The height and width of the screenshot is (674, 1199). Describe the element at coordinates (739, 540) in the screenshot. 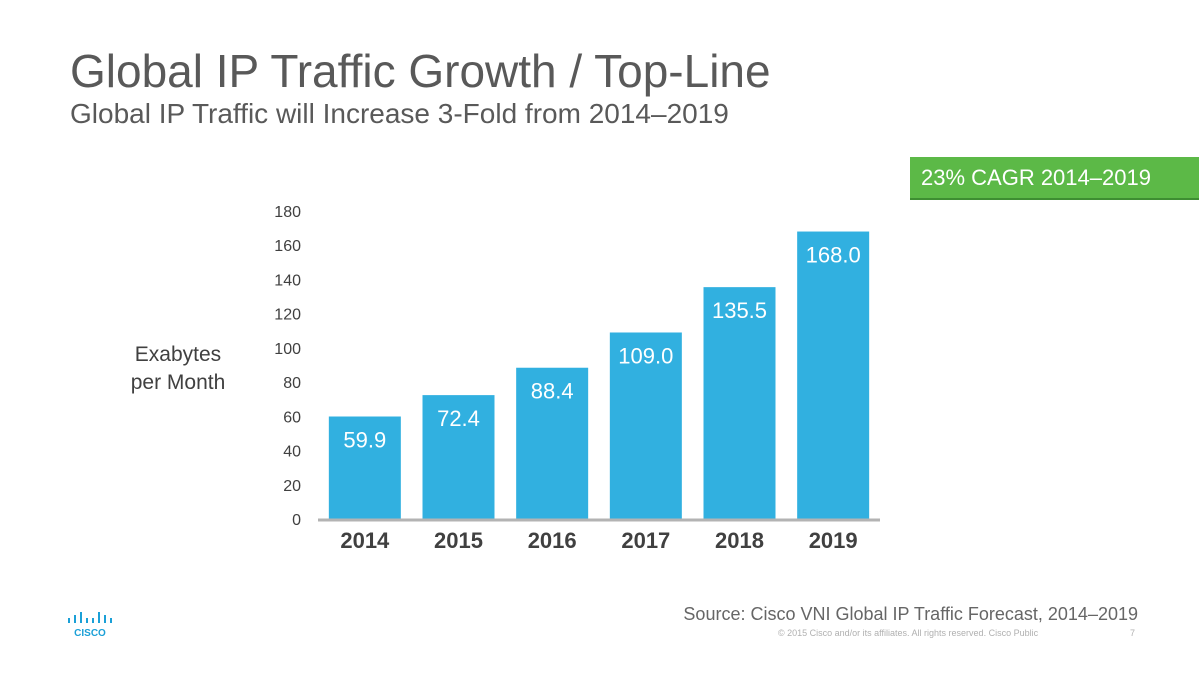

I see `x-category-label: 2018` at that location.